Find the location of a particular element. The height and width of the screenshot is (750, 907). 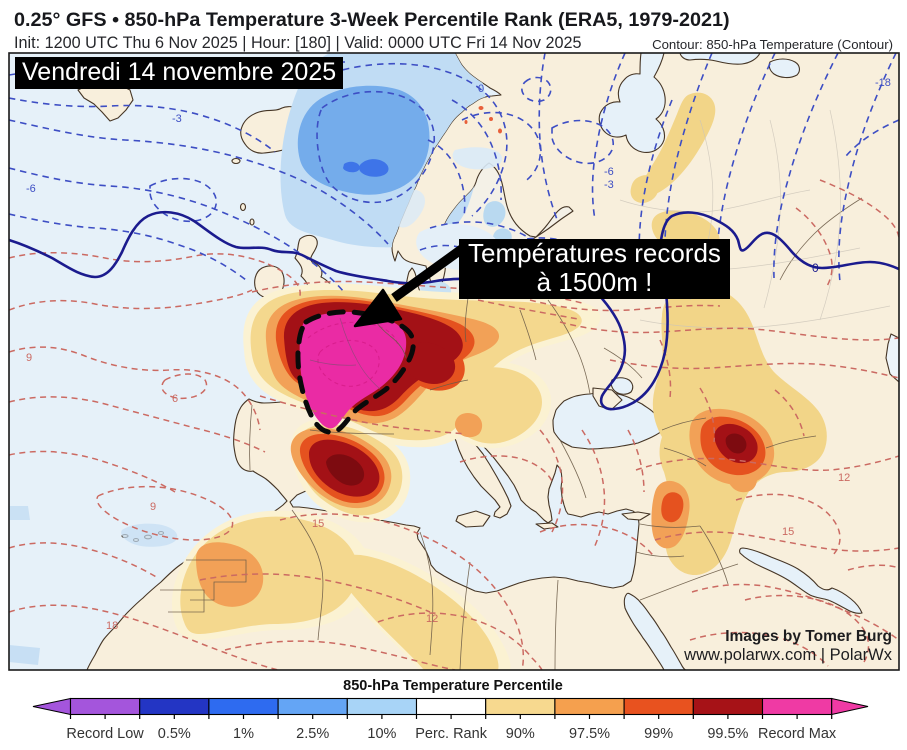

svg-text: 18 is located at coordinates (112, 626).